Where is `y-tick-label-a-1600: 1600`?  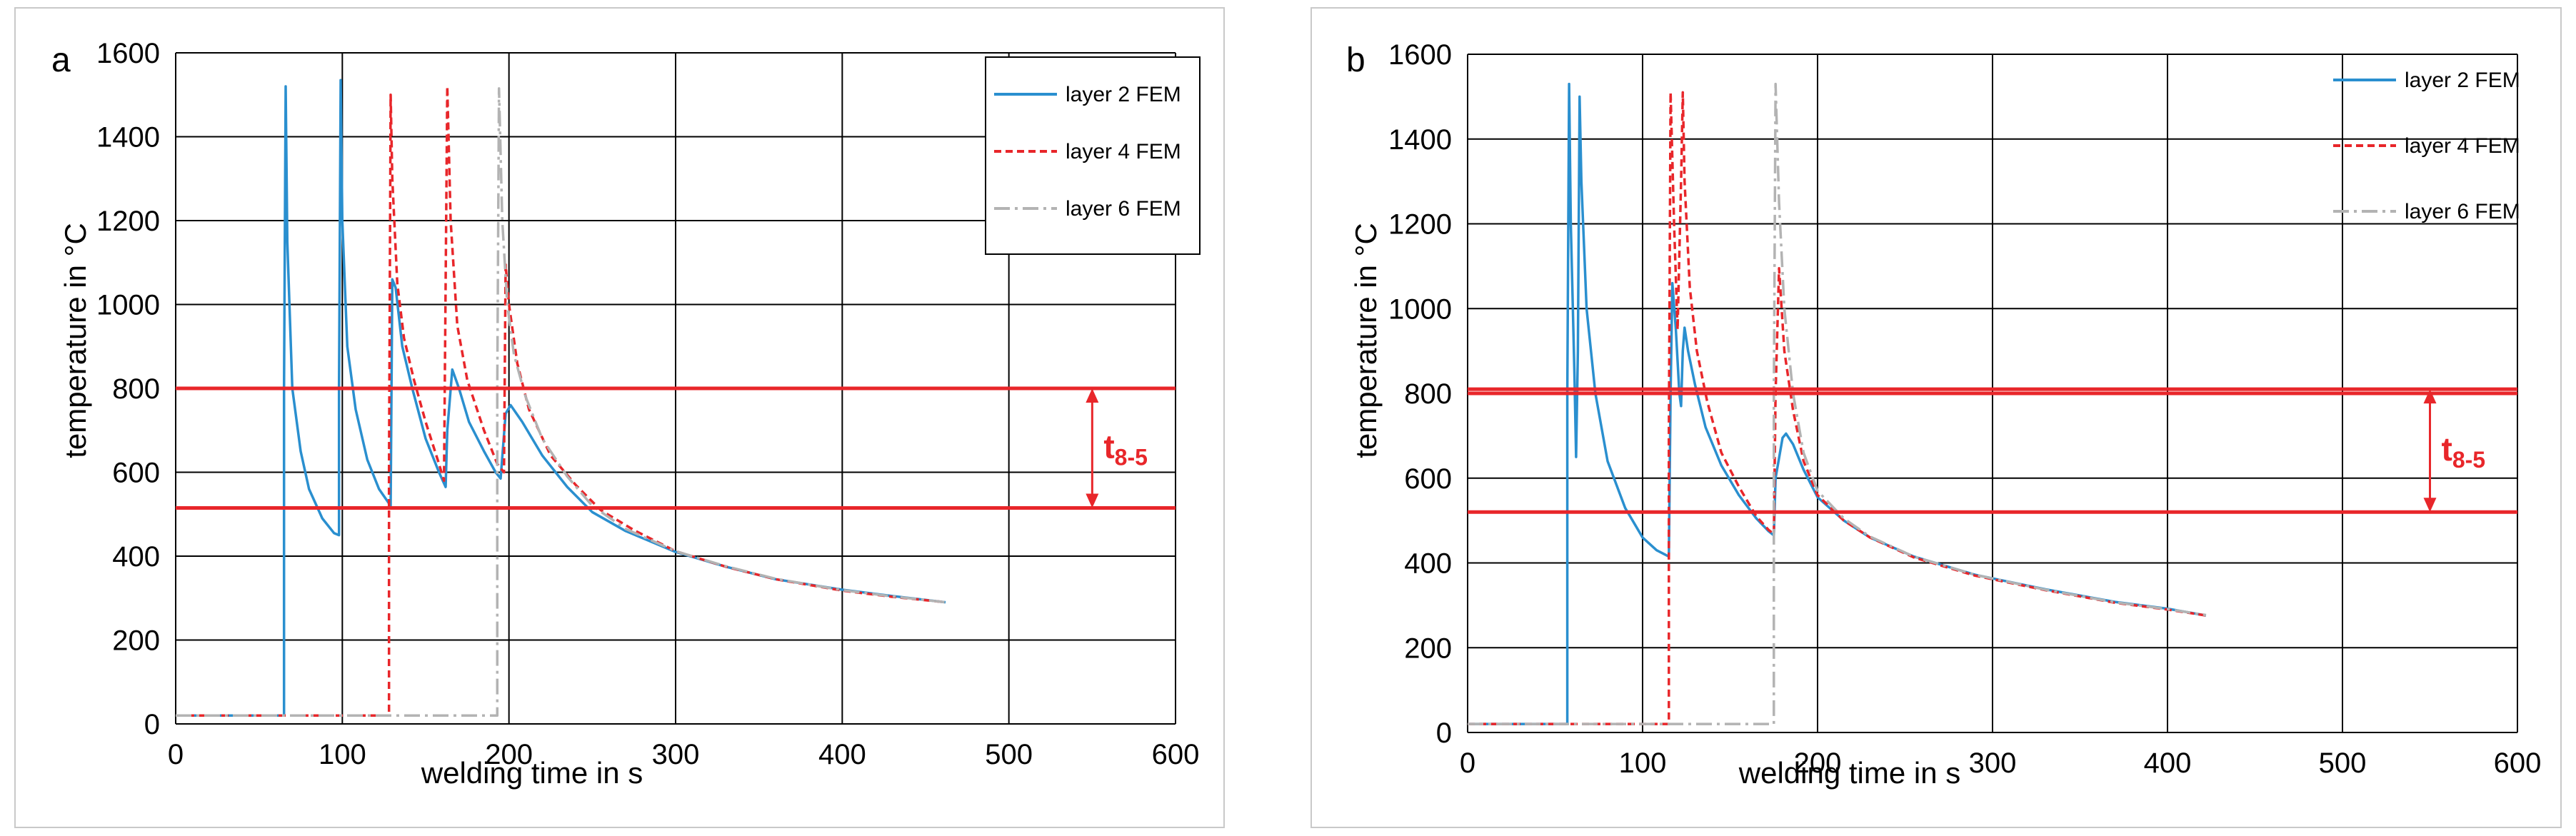 y-tick-label-a-1600: 1600 is located at coordinates (128, 53).